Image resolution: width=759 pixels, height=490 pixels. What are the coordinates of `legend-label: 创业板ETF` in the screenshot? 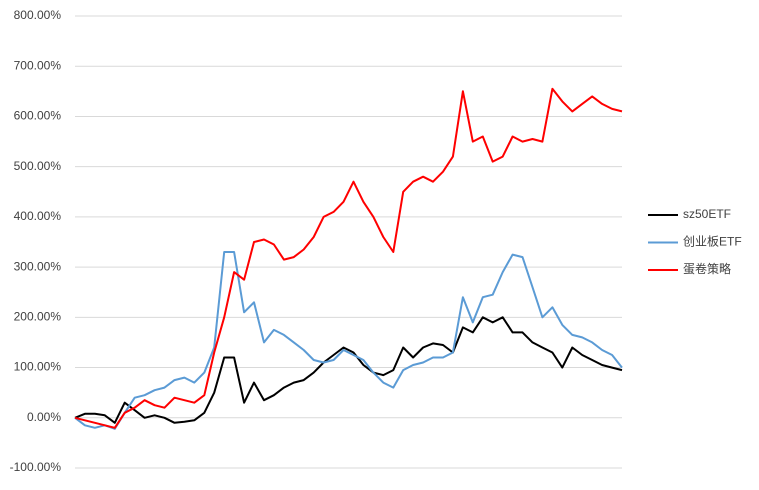 It's located at (712, 242).